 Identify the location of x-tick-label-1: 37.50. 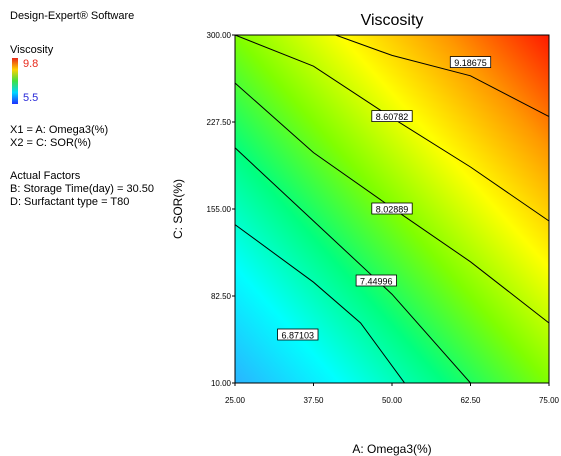
(313, 400).